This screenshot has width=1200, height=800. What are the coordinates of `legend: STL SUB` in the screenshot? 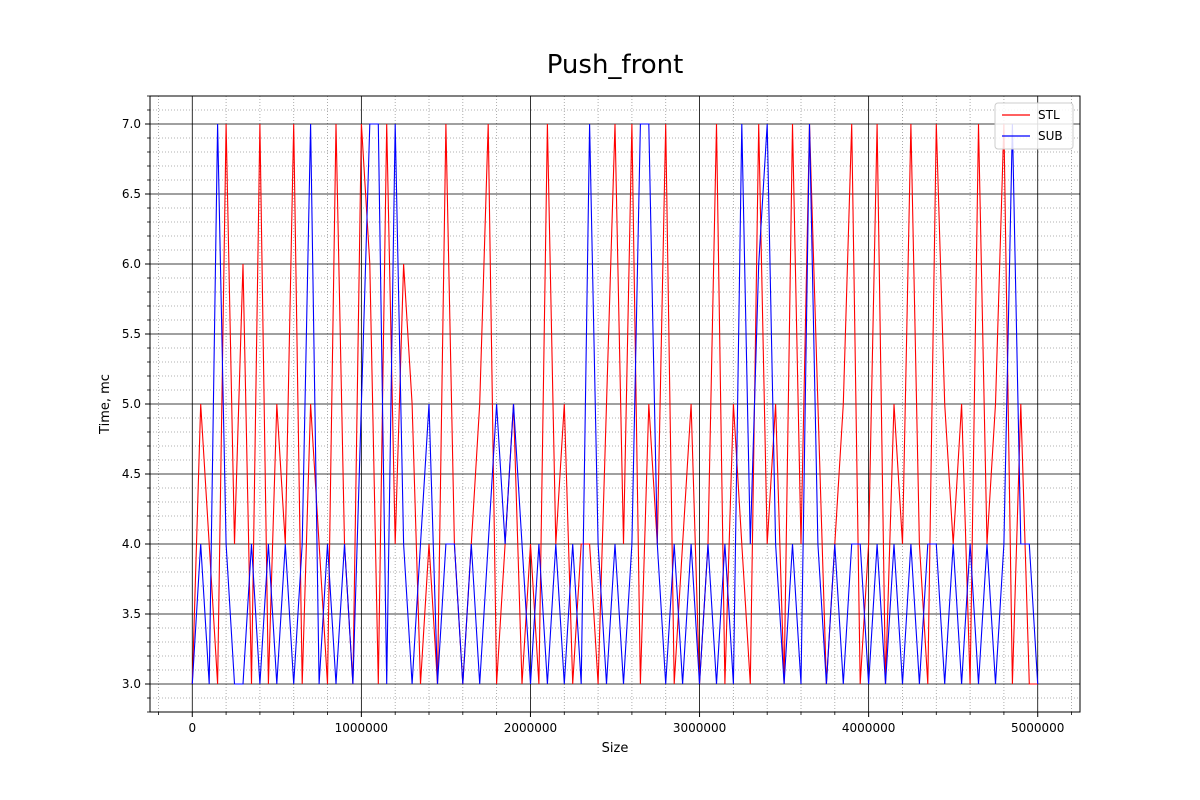 It's located at (1034, 126).